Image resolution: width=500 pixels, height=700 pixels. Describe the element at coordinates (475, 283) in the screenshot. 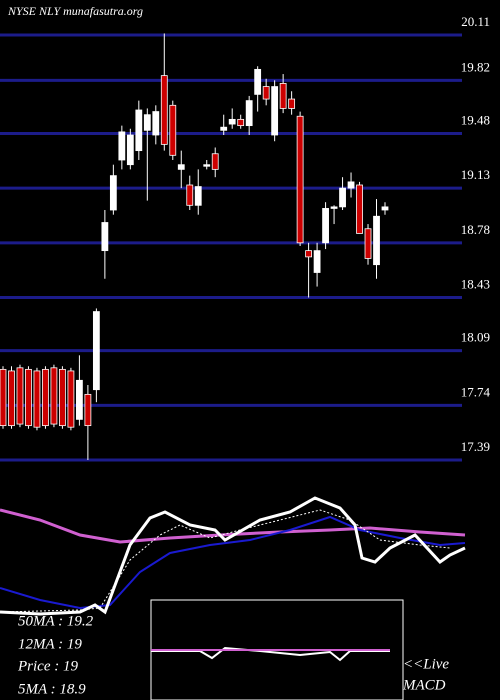

I see `y-tick-label: 18.43` at that location.